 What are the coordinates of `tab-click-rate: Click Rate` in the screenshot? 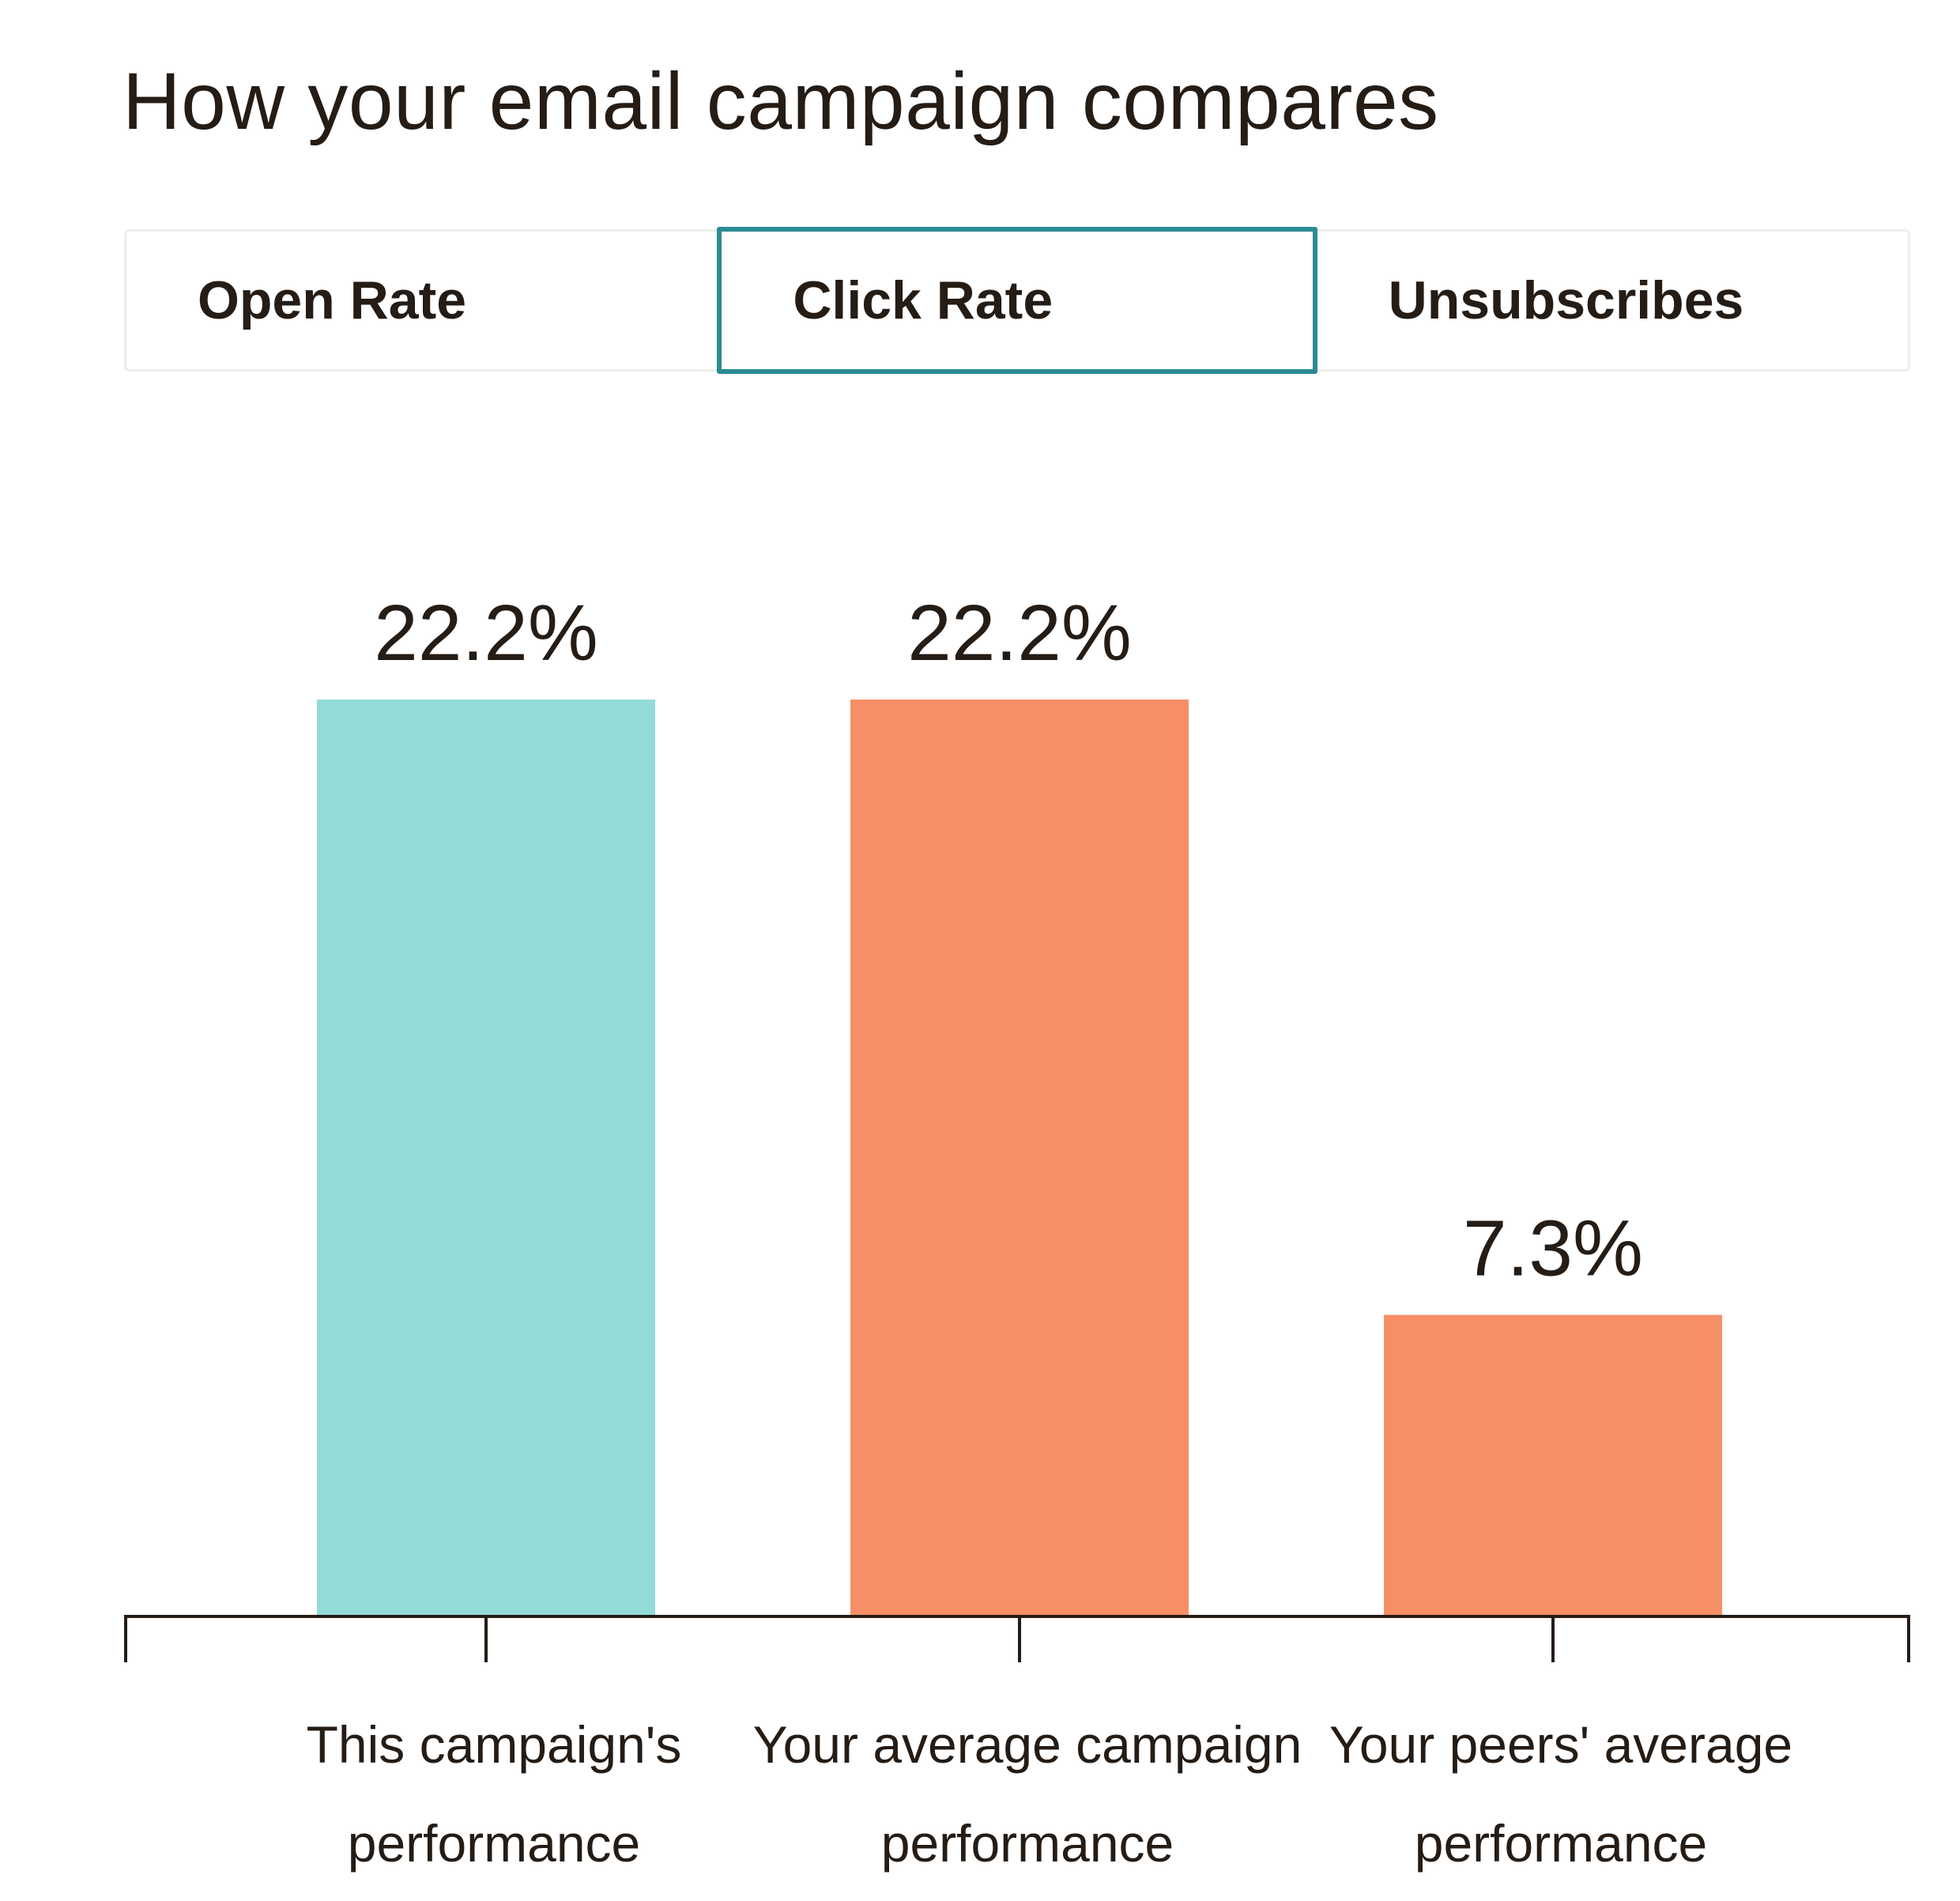 It's located at (1017, 300).